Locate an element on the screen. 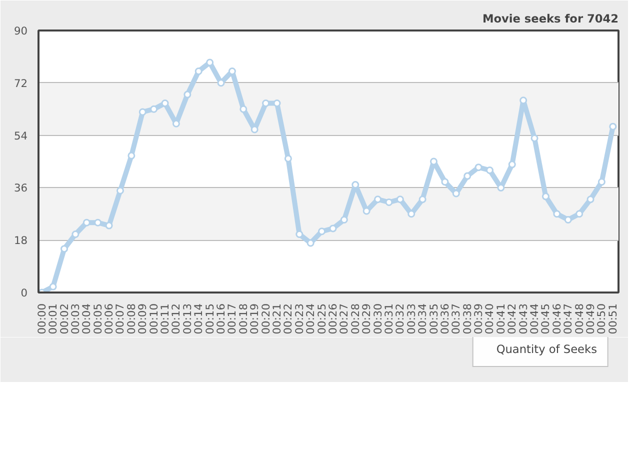 The height and width of the screenshot is (464, 635). x-tick-label: 00:47 is located at coordinates (568, 318).